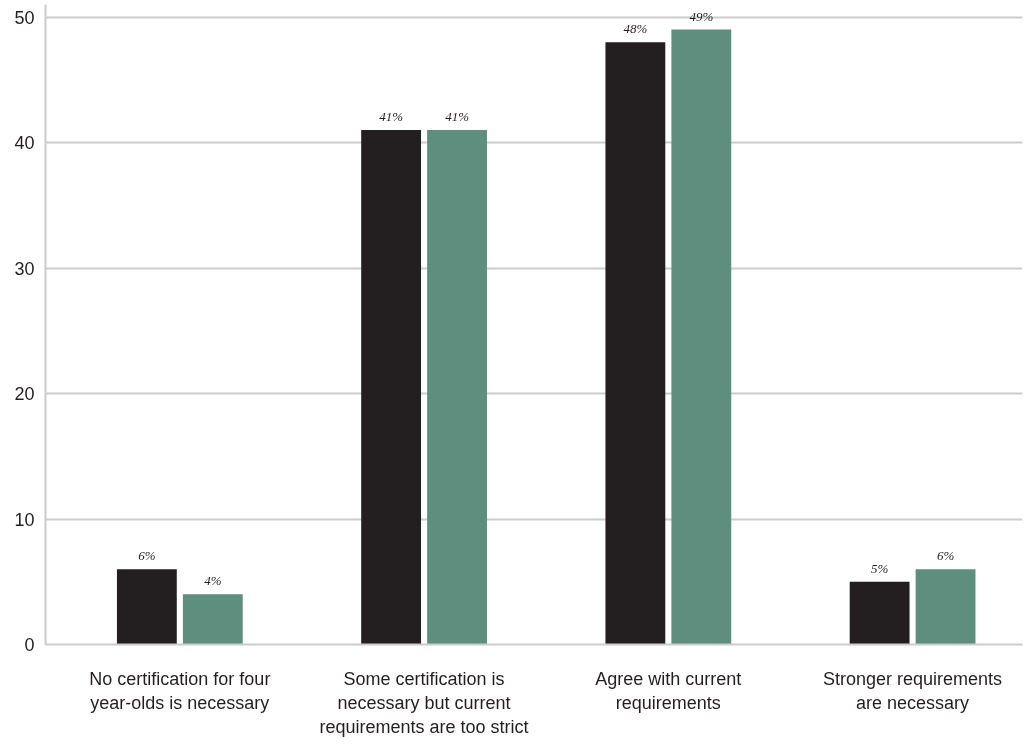 This screenshot has width=1024, height=744. I want to click on y-tick-label: 20, so click(24, 394).